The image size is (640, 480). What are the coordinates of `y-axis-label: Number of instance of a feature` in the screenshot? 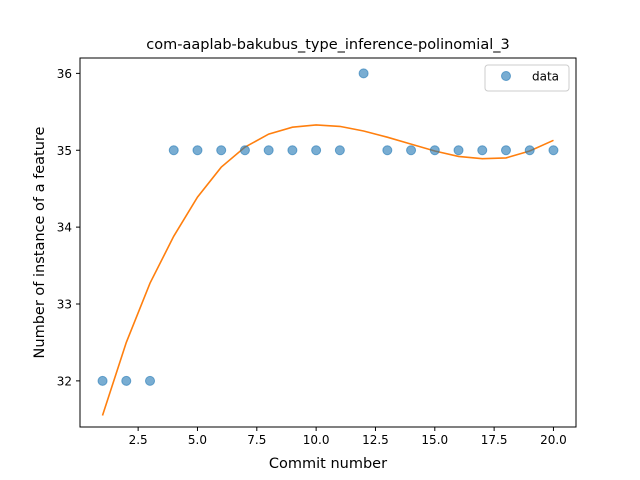 It's located at (40, 242).